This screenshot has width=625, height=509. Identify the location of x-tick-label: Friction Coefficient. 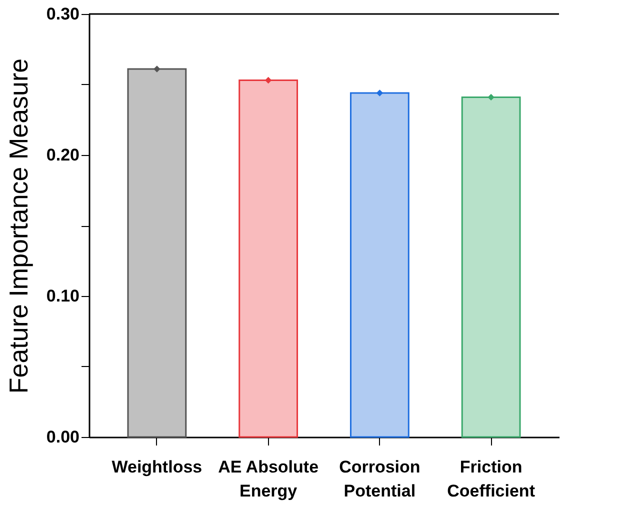
(491, 479).